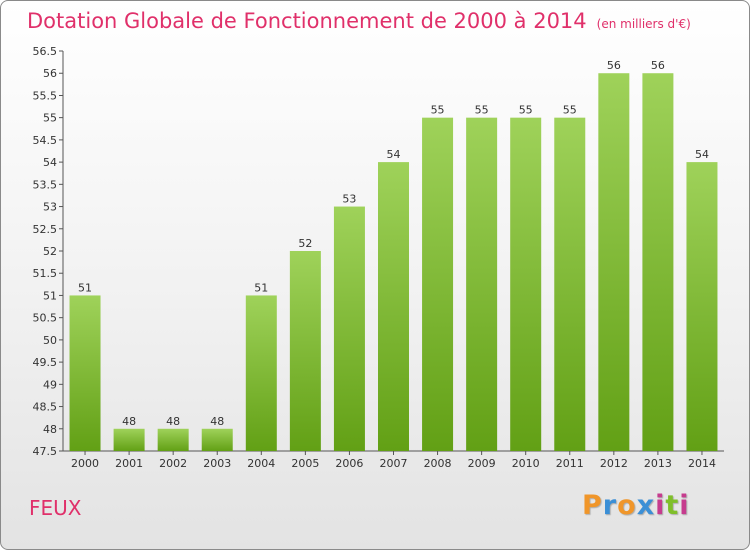 This screenshot has width=750, height=550. What do you see at coordinates (50, 340) in the screenshot?
I see `y-tick-label: 50` at bounding box center [50, 340].